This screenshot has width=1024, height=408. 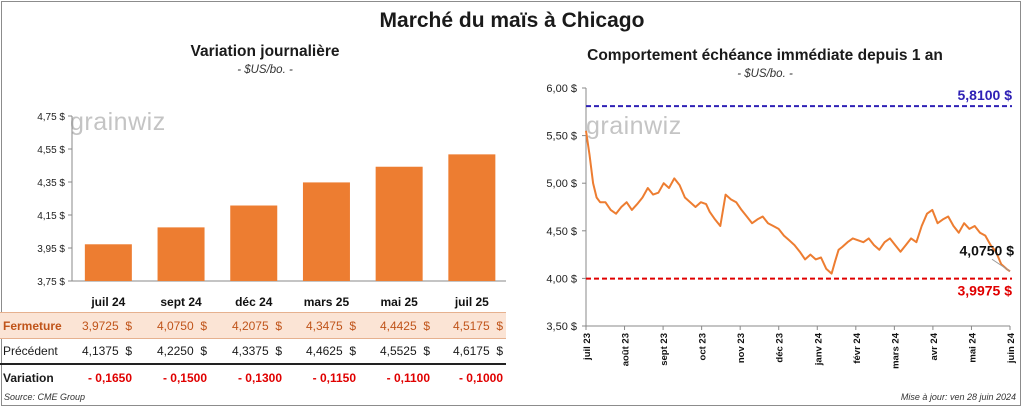 What do you see at coordinates (1001, 265) in the screenshot?
I see `last-value-leader` at bounding box center [1001, 265].